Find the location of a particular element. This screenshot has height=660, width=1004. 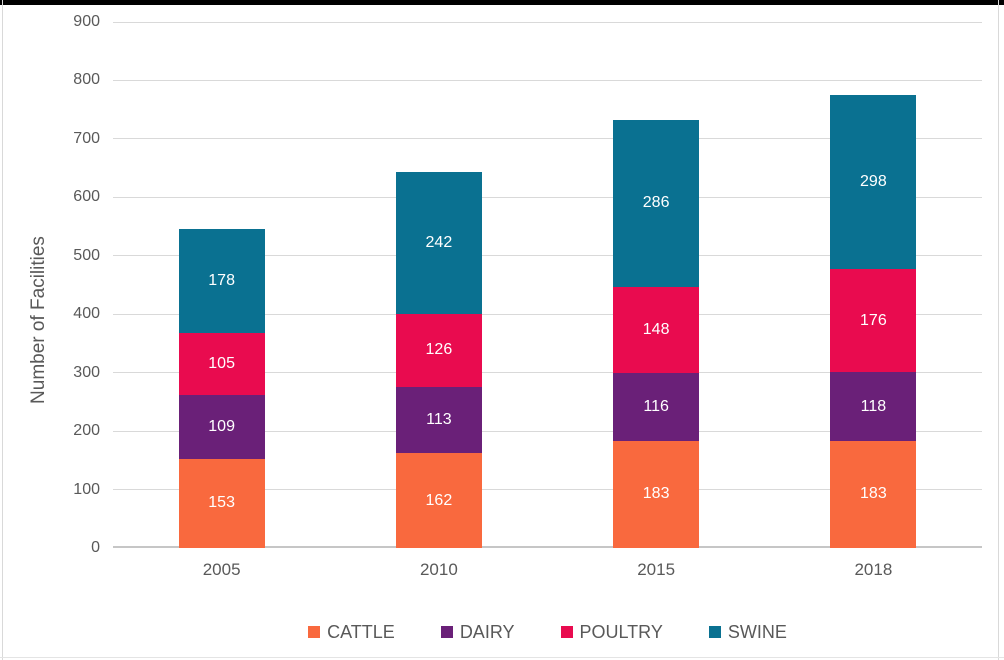

legend-label: DAIRY is located at coordinates (487, 631).